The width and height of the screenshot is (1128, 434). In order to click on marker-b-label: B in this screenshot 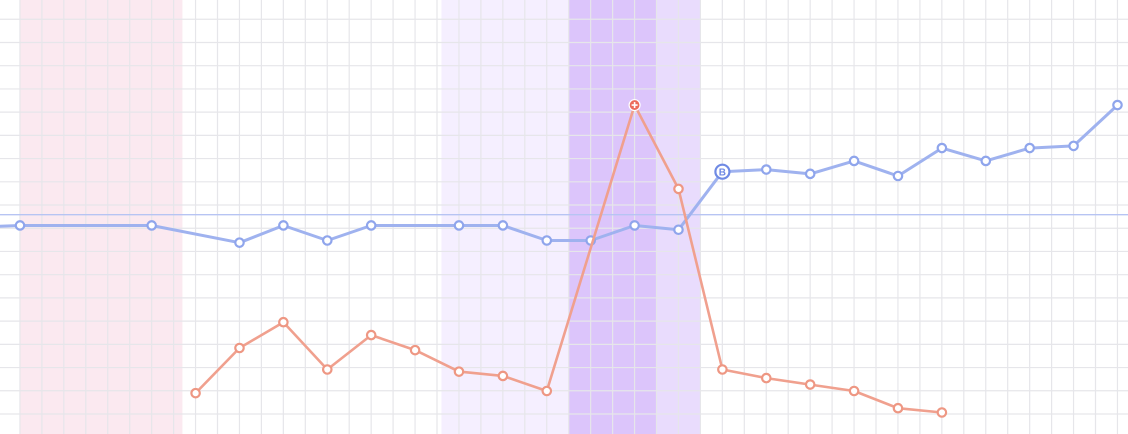, I will do `click(722, 172)`.